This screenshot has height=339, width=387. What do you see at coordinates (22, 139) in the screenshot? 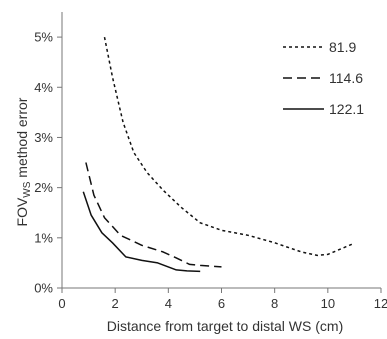
I see `y-axis-title-suffix: method error` at bounding box center [22, 139].